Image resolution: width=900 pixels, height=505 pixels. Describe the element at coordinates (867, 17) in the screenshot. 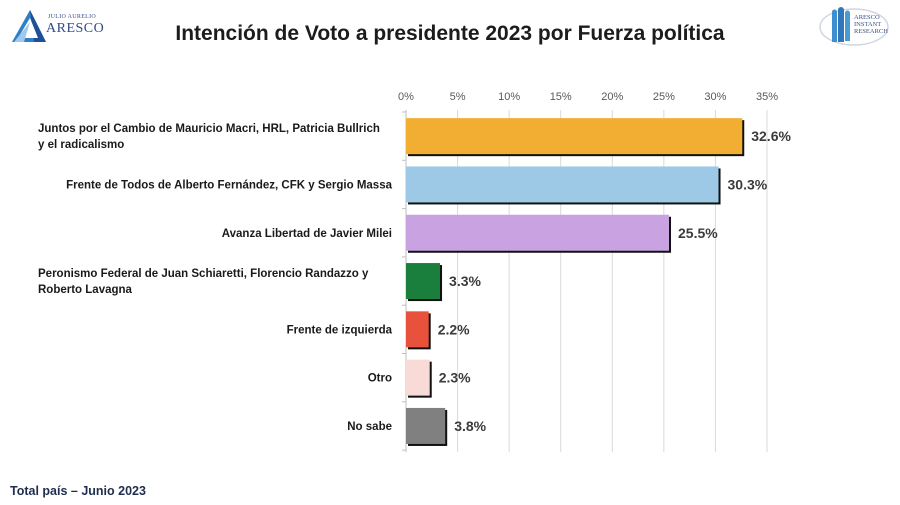

I see `logo-line-1: ARESCO` at that location.